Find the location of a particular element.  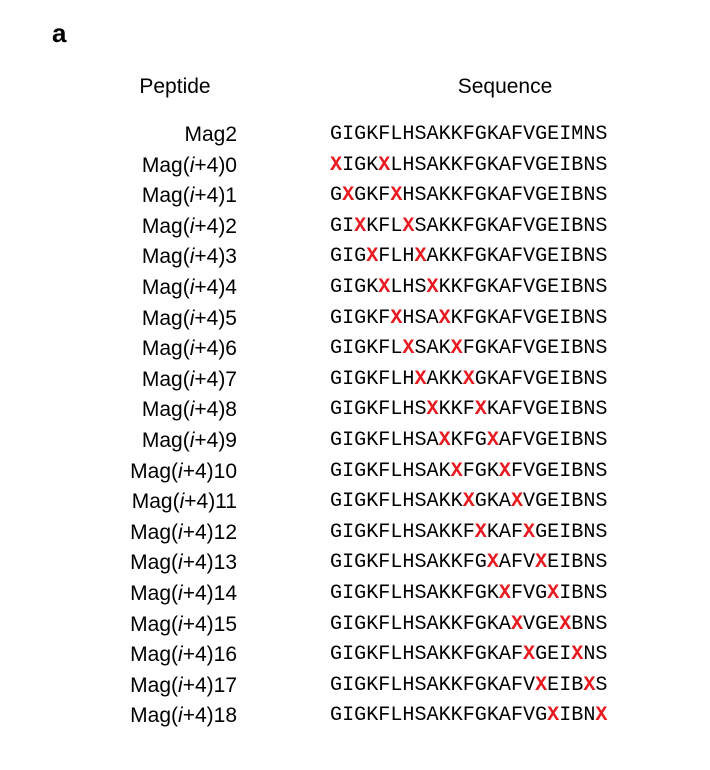

peptide-sequence: GXGKFXHSAKKFGKAFVGEIBNS is located at coordinates (468, 196).